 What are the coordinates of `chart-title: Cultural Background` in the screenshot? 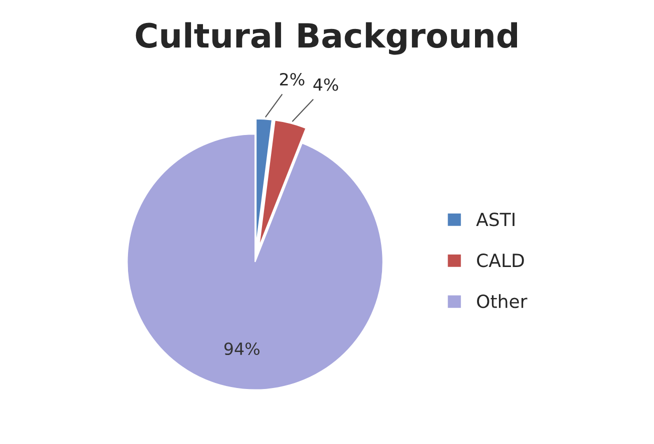 It's located at (327, 38).